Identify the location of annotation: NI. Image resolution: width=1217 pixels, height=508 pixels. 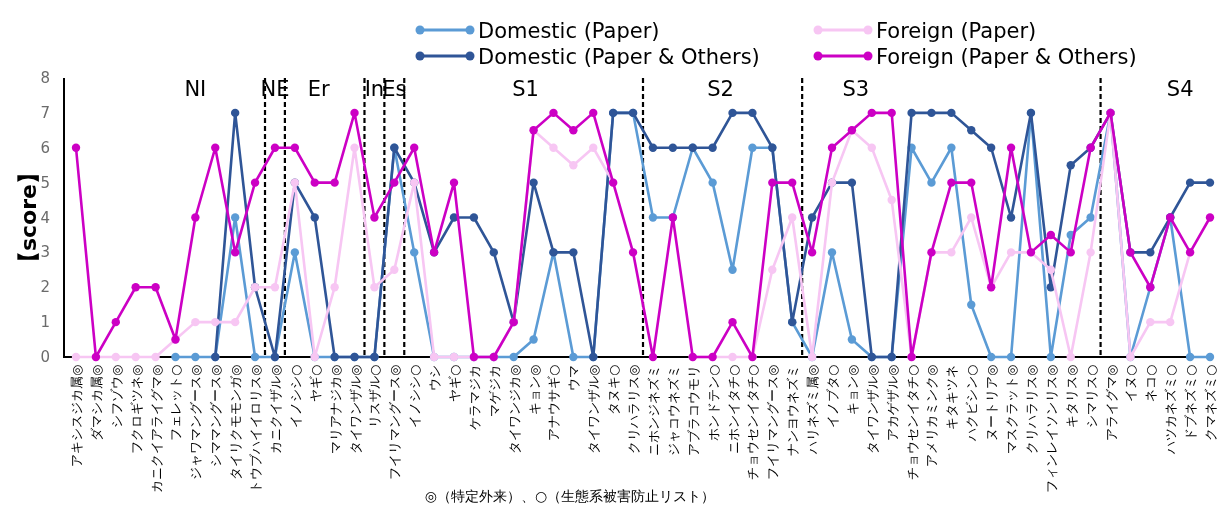
(195, 89).